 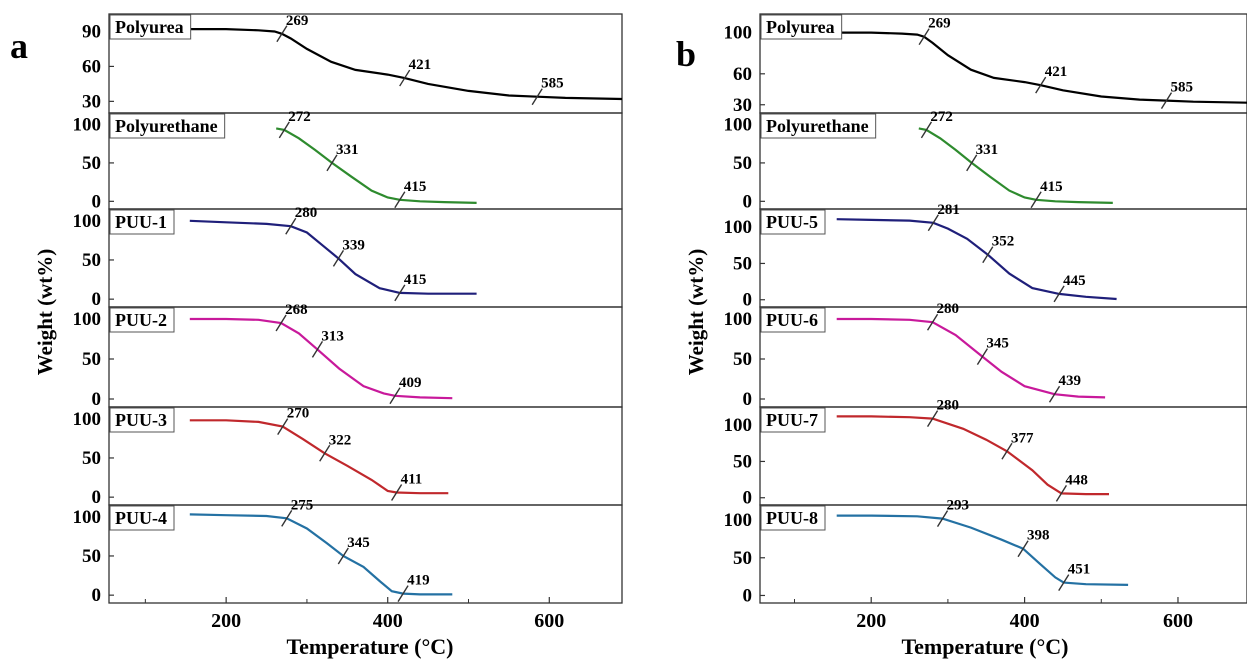 What do you see at coordinates (296, 310) in the screenshot?
I see `marker-label: 268` at bounding box center [296, 310].